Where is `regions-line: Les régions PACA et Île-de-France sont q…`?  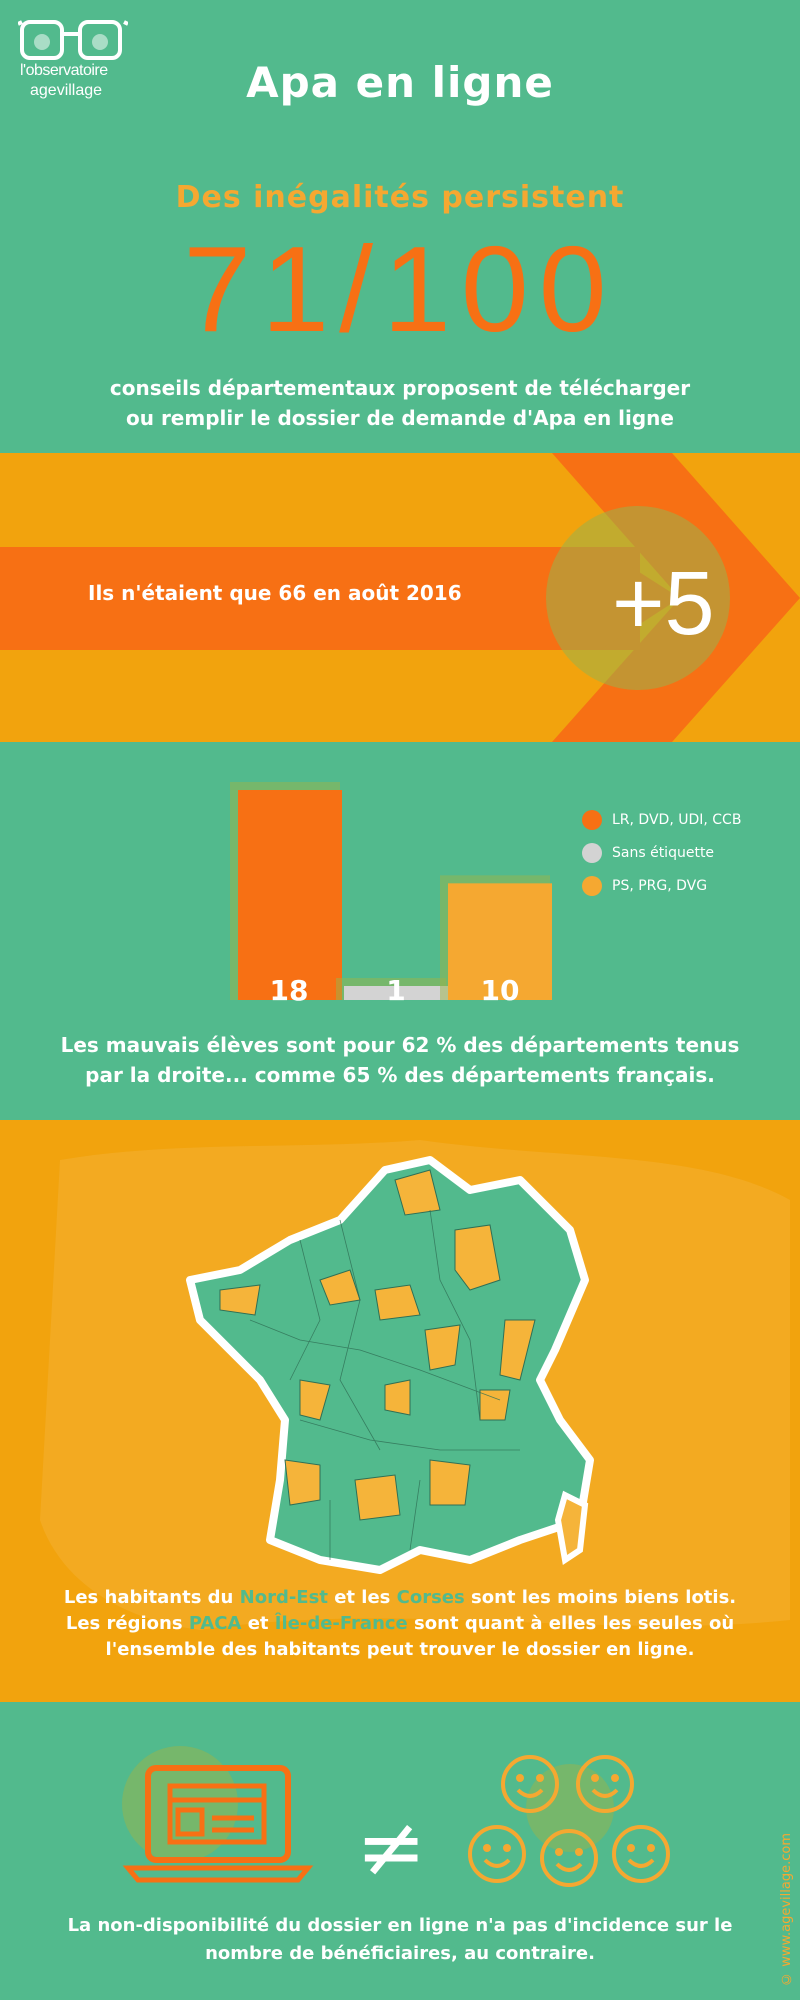
regions-line: Les régions PACA et Île-de-France sont q… is located at coordinates (400, 1624).